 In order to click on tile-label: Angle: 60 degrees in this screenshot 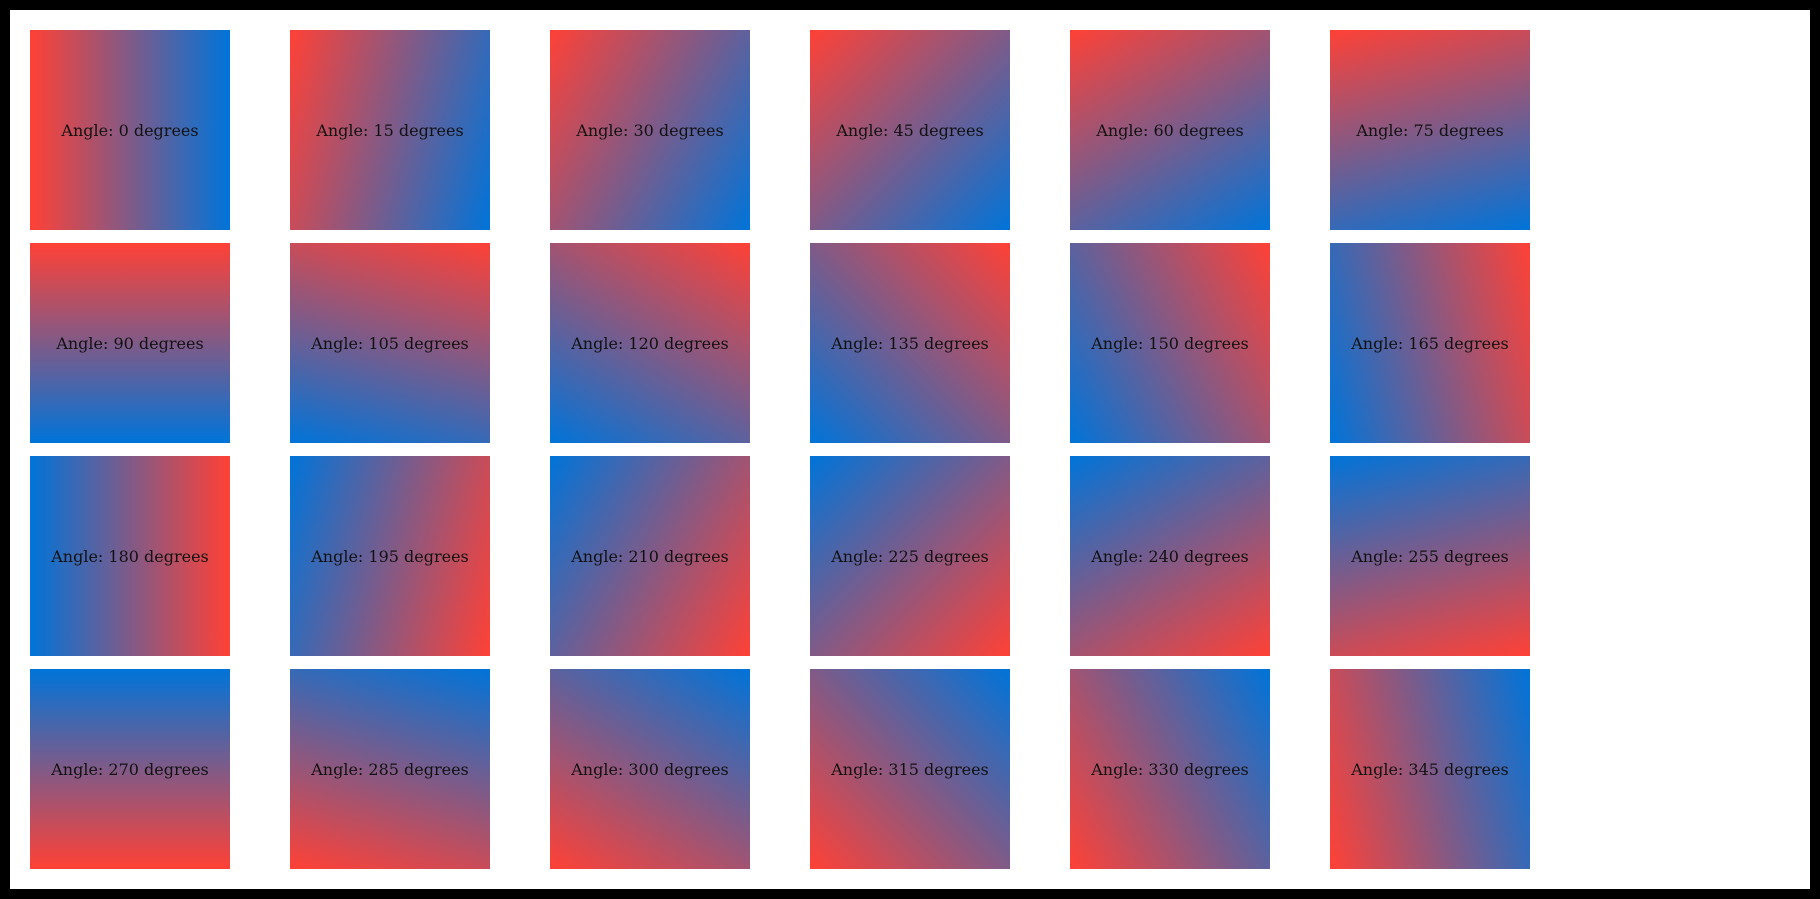, I will do `click(1170, 130)`.